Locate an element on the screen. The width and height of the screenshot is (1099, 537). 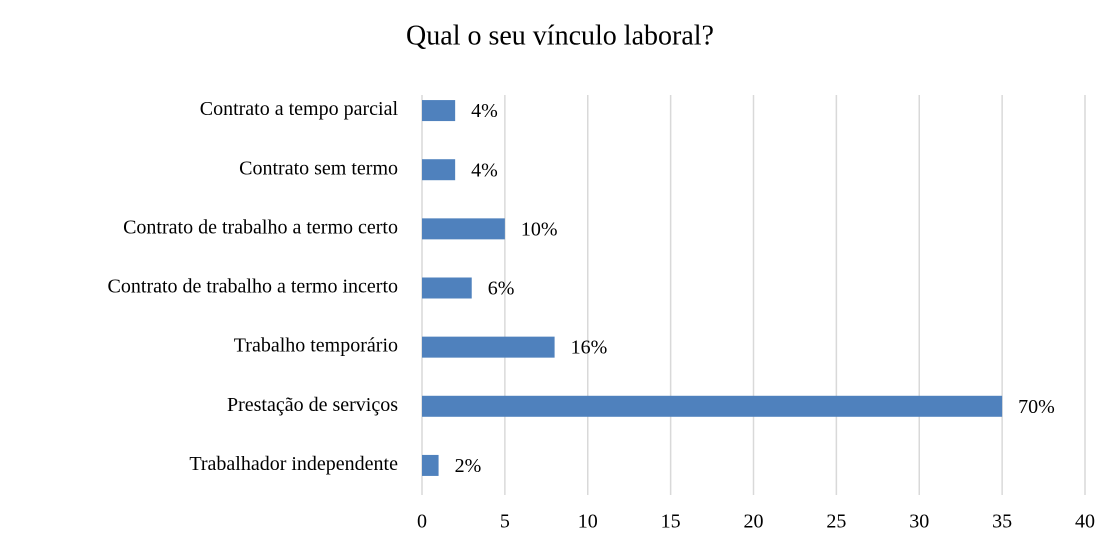
x-tick-label: 20 is located at coordinates (754, 522).